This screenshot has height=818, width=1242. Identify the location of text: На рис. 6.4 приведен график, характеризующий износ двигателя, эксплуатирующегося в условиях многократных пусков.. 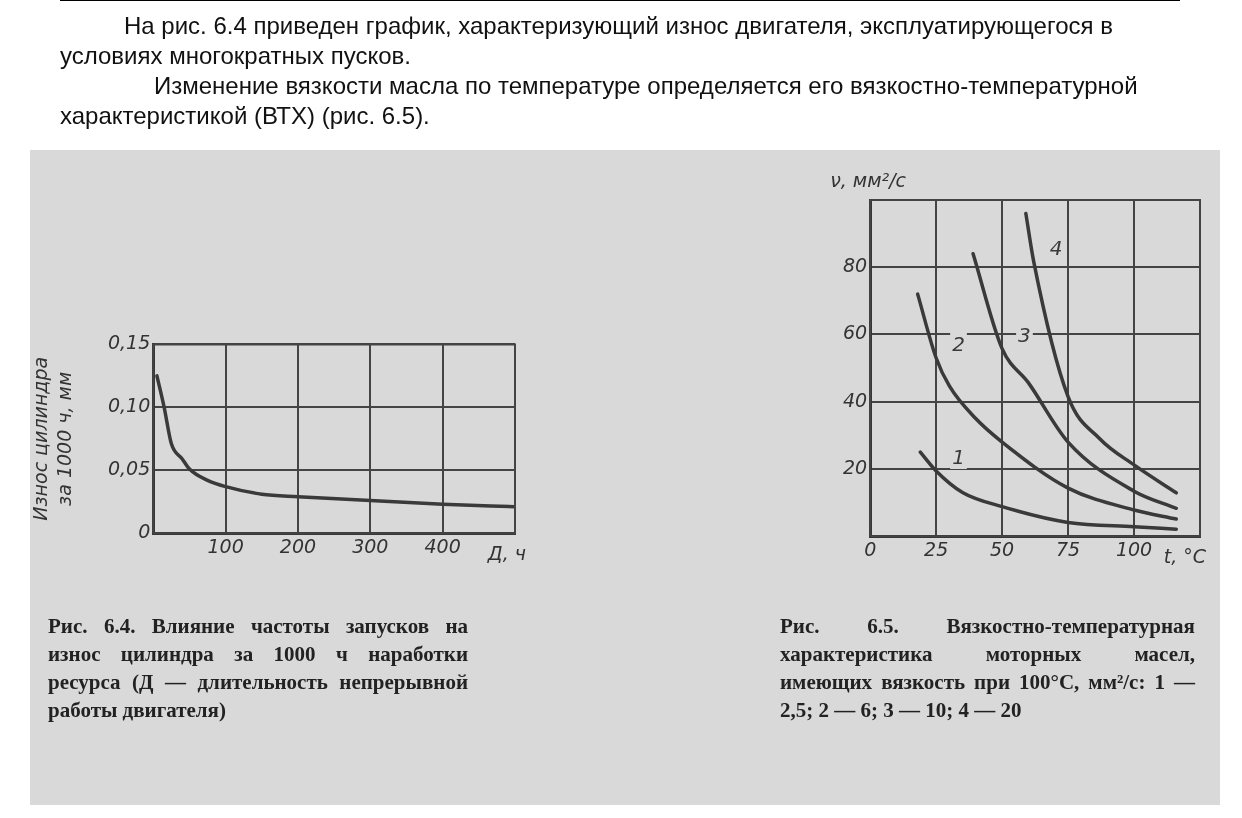
(587, 41).